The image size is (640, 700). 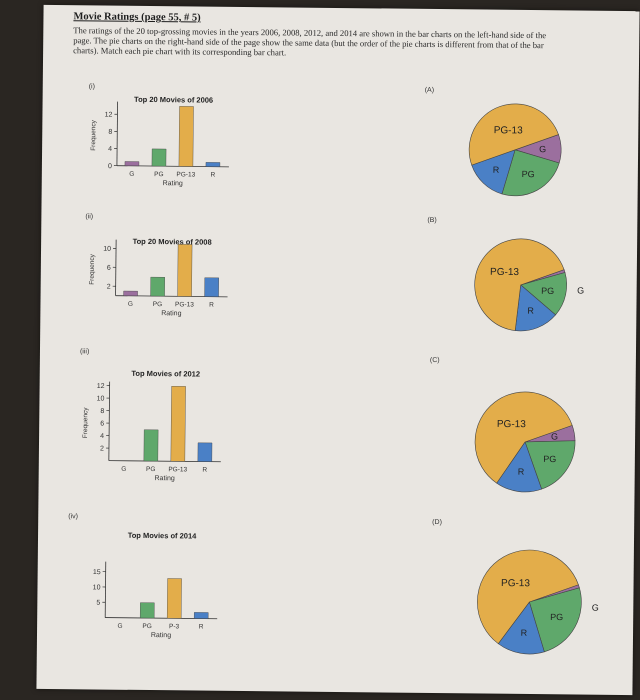 What do you see at coordinates (109, 287) in the screenshot?
I see `y-tick-label-2-0: 2` at bounding box center [109, 287].